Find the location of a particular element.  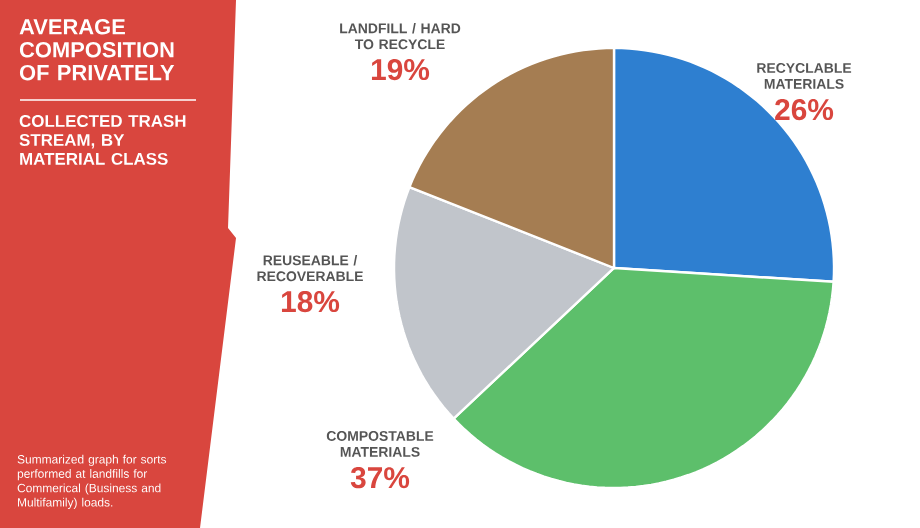

data-label: 26% is located at coordinates (804, 110).